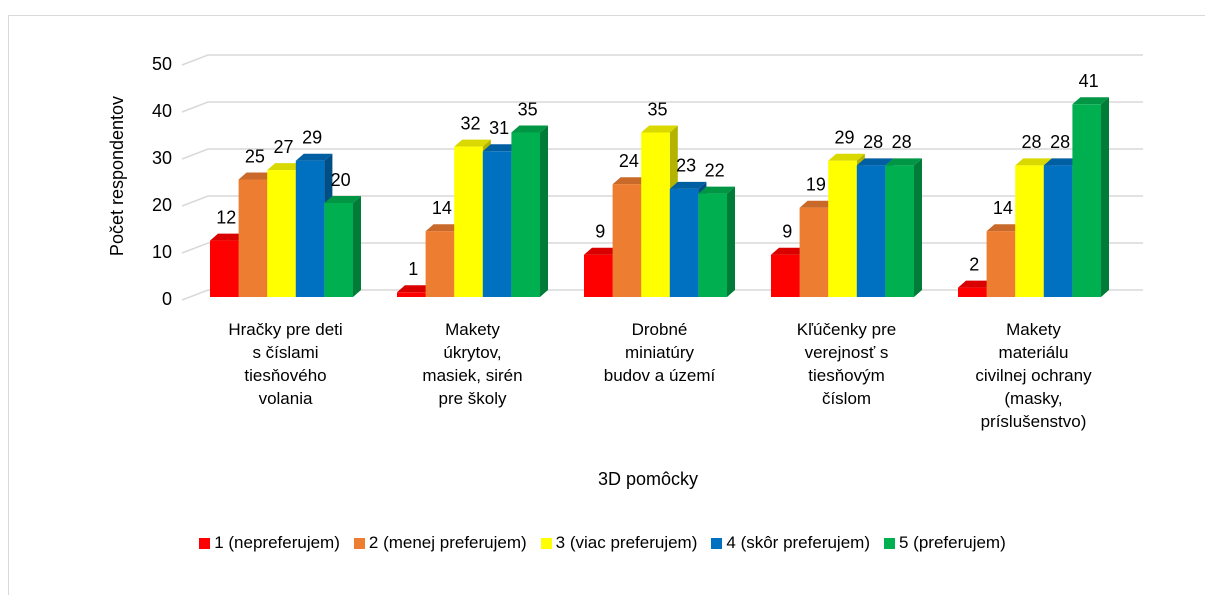 The width and height of the screenshot is (1205, 595). Describe the element at coordinates (226, 217) in the screenshot. I see `value-label: 12` at that location.